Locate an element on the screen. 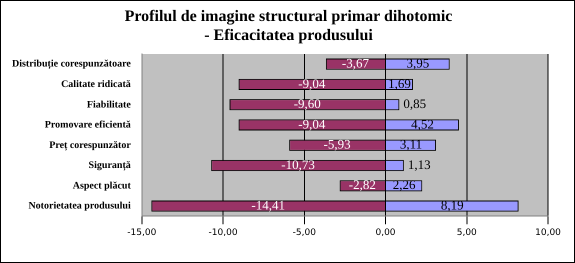 The height and width of the screenshot is (263, 575). y-tick-label: Distribuție corespunzătoare is located at coordinates (72, 64).